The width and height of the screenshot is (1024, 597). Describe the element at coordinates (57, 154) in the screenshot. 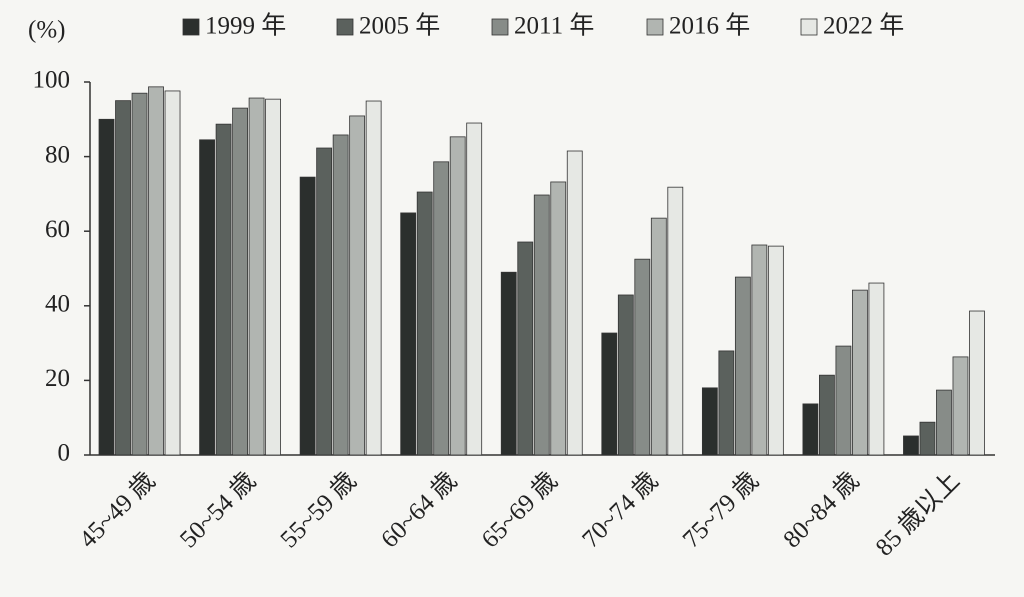

I see `y-tick-label: 80` at that location.